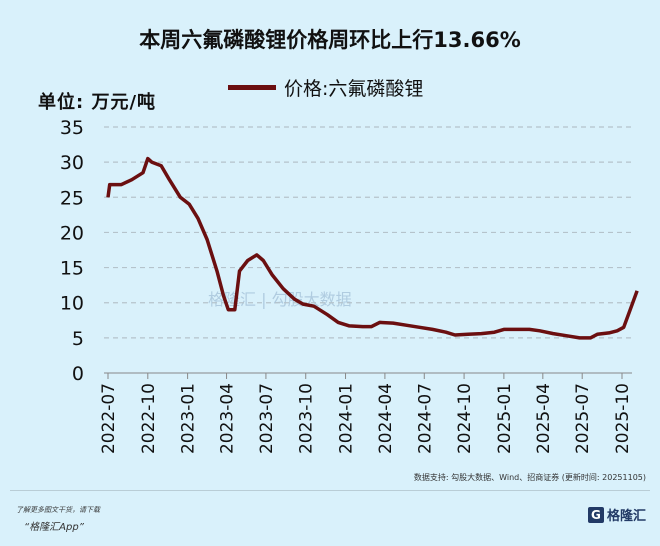  I want to click on legend: 价格:六氟磷酸锂, so click(325, 87).